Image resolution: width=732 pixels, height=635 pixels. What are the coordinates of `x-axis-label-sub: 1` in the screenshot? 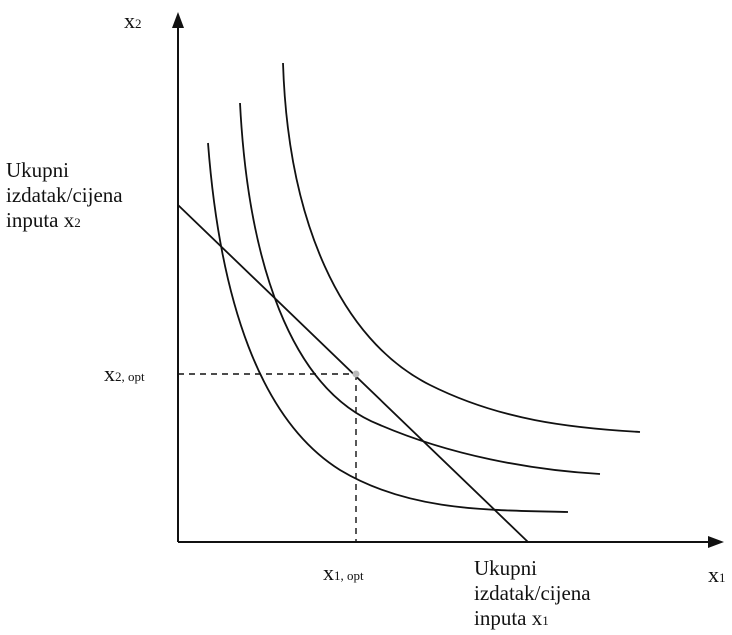 It's located at (722, 577).